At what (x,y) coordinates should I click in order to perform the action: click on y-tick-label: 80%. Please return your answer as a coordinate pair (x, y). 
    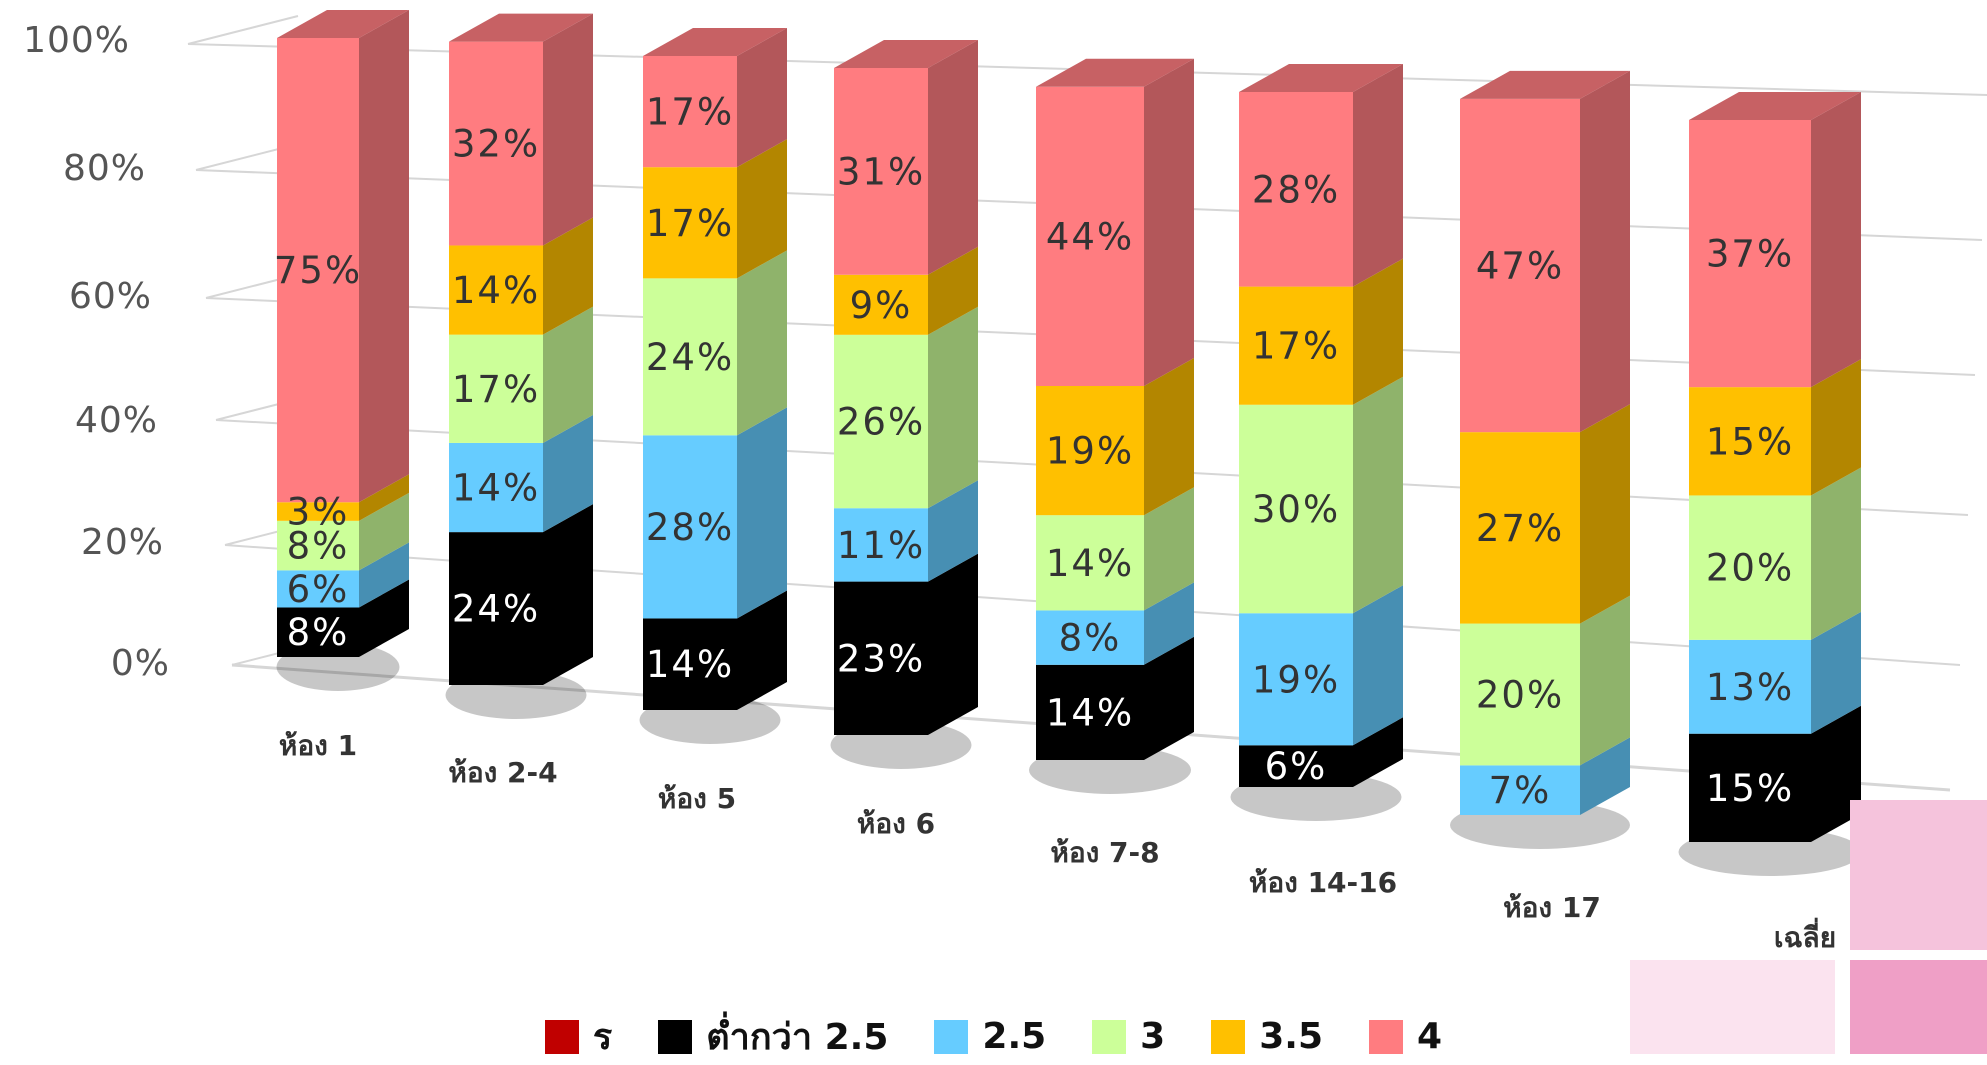
    Looking at the image, I should click on (104, 168).